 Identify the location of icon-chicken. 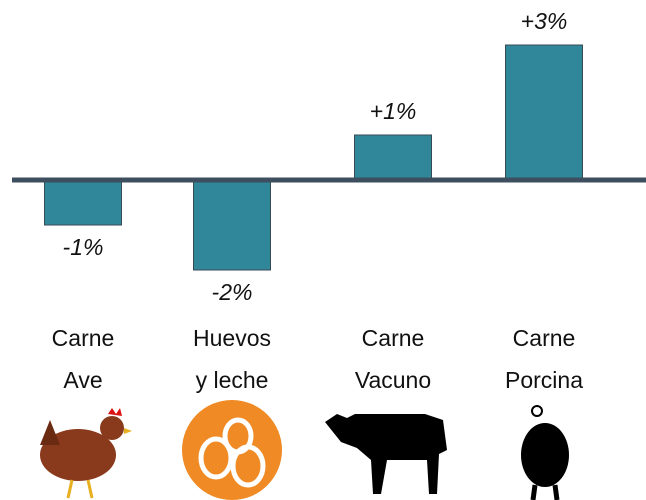
(86, 453).